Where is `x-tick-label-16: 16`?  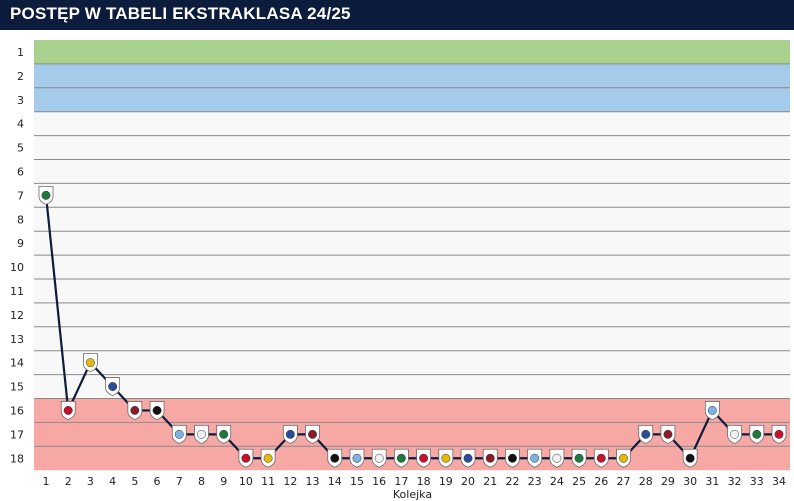 x-tick-label-16: 16 is located at coordinates (379, 481).